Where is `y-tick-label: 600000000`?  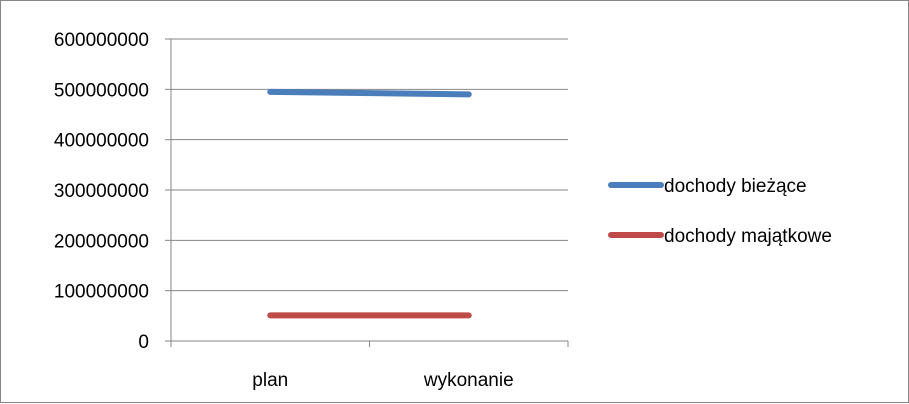
y-tick-label: 600000000 is located at coordinates (101, 40).